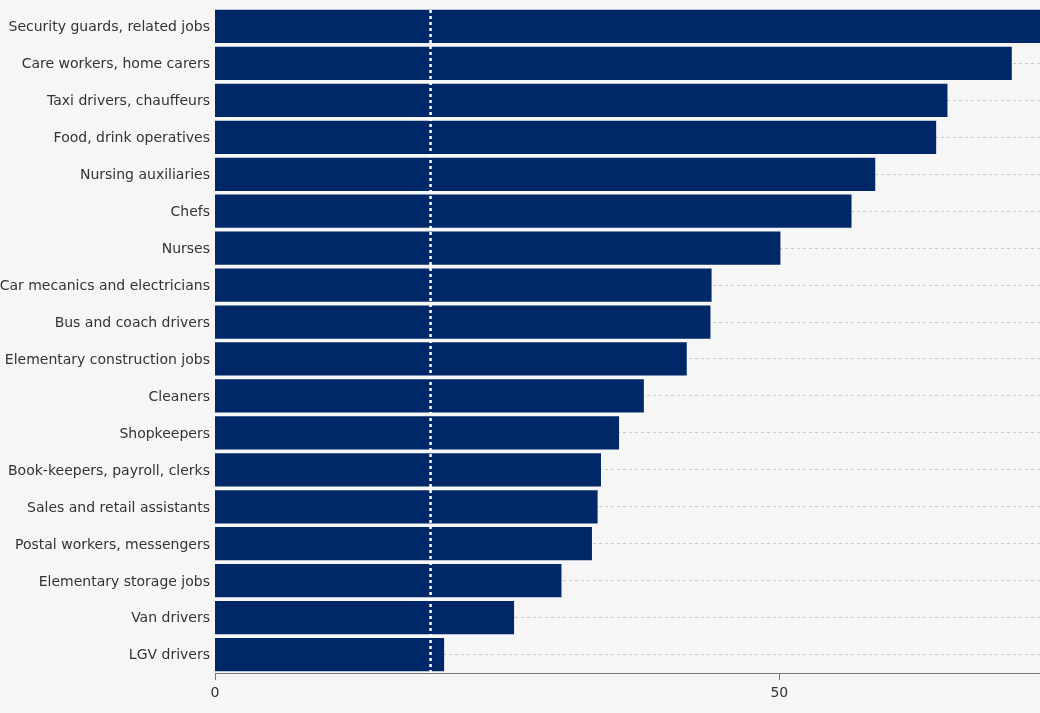 The width and height of the screenshot is (1040, 713). What do you see at coordinates (118, 506) in the screenshot?
I see `y-tick-label: Sales and retail assistants` at bounding box center [118, 506].